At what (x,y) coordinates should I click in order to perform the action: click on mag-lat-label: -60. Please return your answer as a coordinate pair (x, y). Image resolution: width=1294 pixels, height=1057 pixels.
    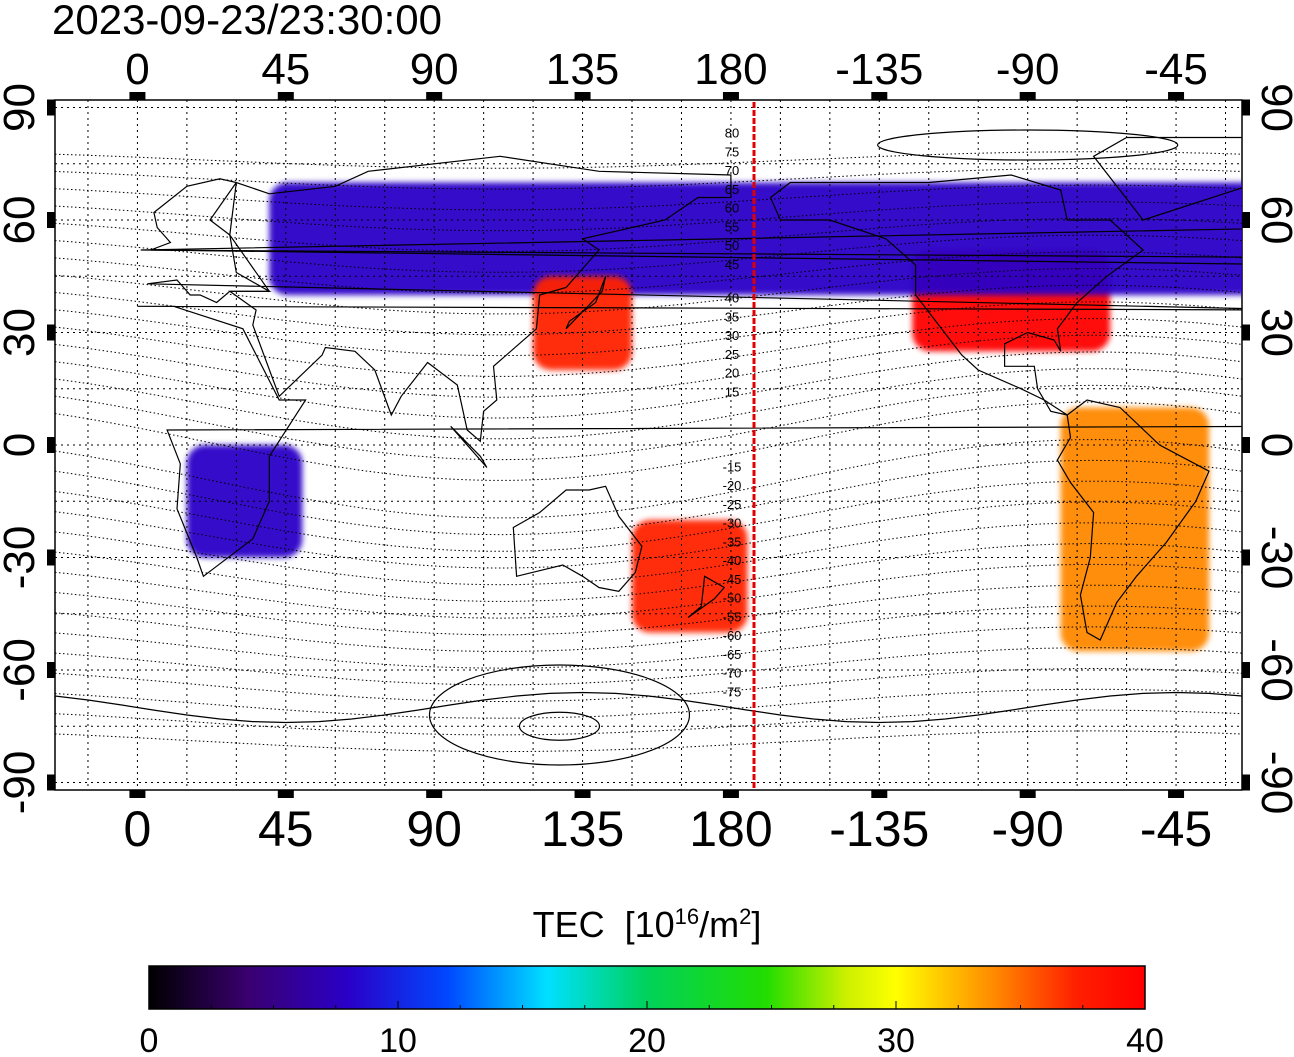
    Looking at the image, I should click on (732, 635).